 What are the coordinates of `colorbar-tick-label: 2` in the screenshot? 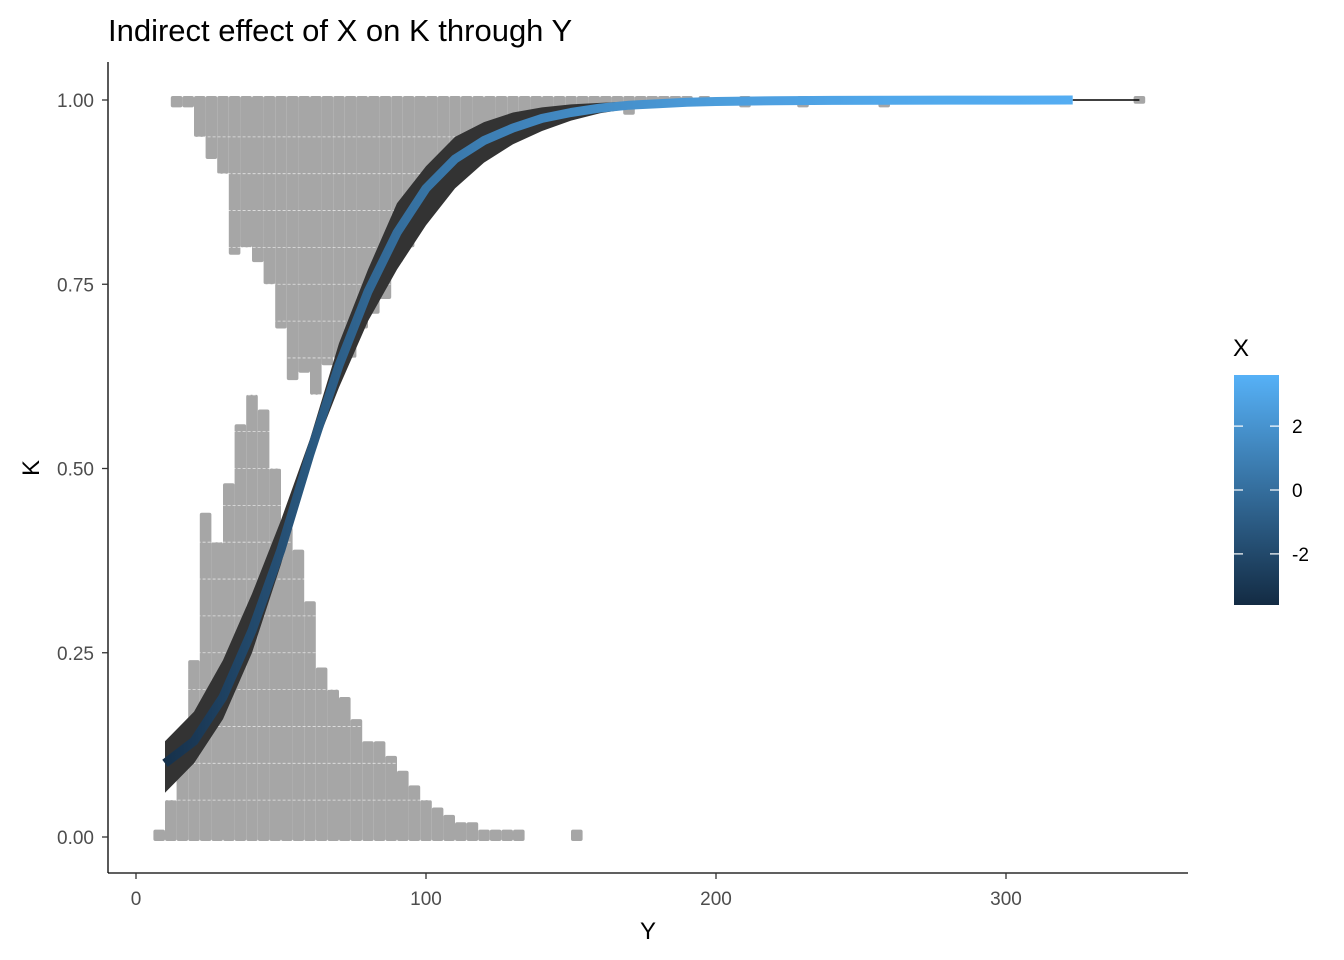 It's located at (1297, 427).